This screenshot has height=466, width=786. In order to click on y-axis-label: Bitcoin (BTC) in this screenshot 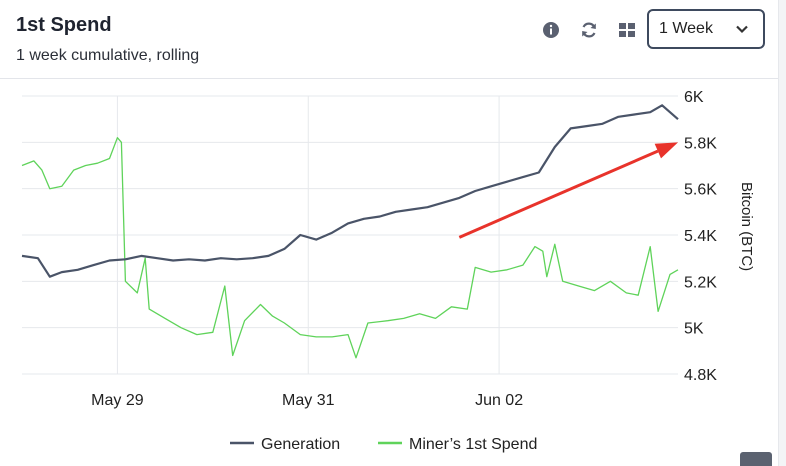, I will do `click(746, 226)`.